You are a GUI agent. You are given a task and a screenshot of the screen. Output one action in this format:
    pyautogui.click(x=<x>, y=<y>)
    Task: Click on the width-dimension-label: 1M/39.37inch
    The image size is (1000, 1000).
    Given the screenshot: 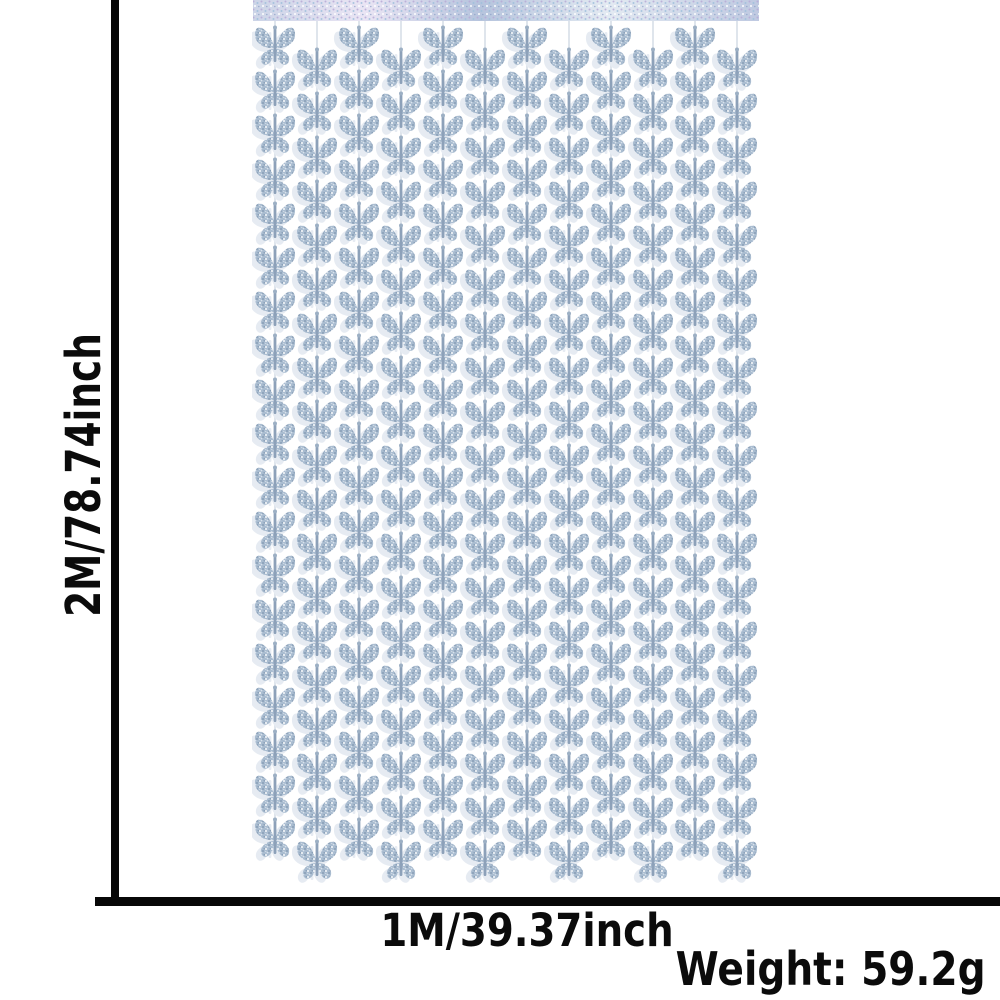 What is the action you would take?
    pyautogui.click(x=527, y=930)
    